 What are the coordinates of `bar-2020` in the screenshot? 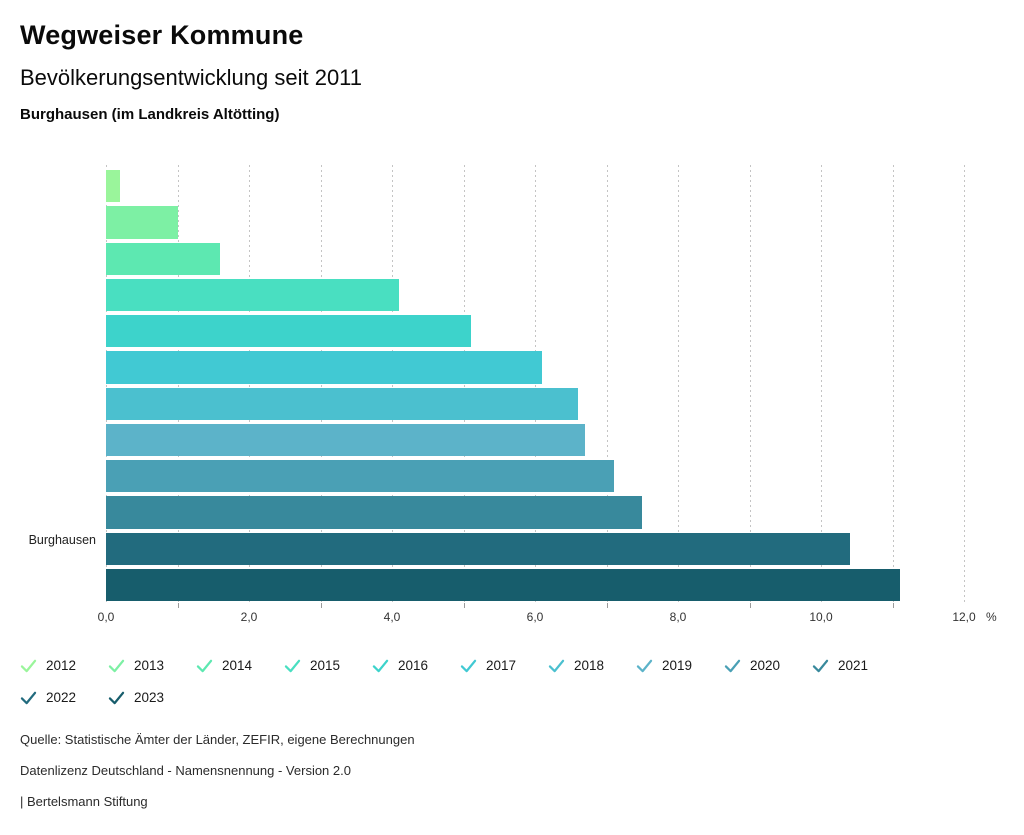 It's located at (360, 476).